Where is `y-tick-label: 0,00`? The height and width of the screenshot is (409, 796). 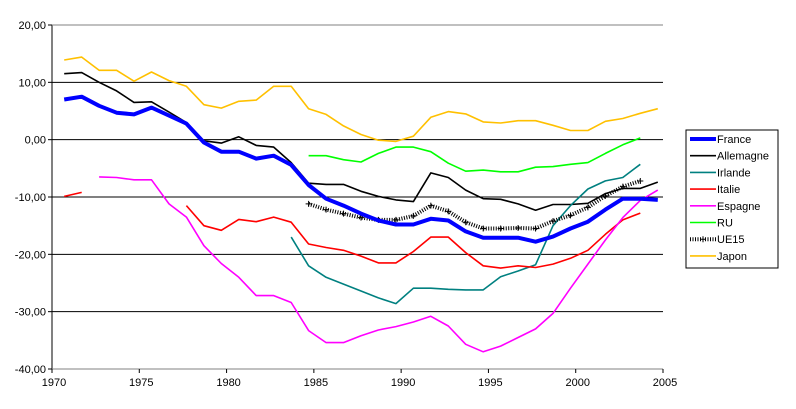
y-tick-label: 0,00 is located at coordinates (35, 141).